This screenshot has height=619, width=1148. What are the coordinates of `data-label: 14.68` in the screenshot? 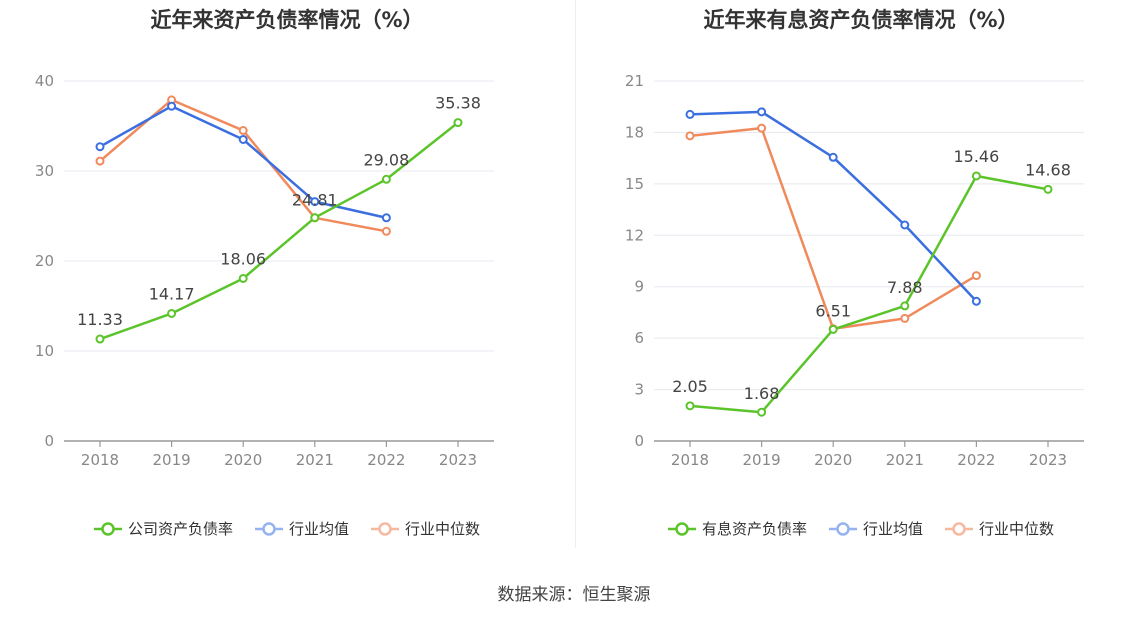 It's located at (1048, 169).